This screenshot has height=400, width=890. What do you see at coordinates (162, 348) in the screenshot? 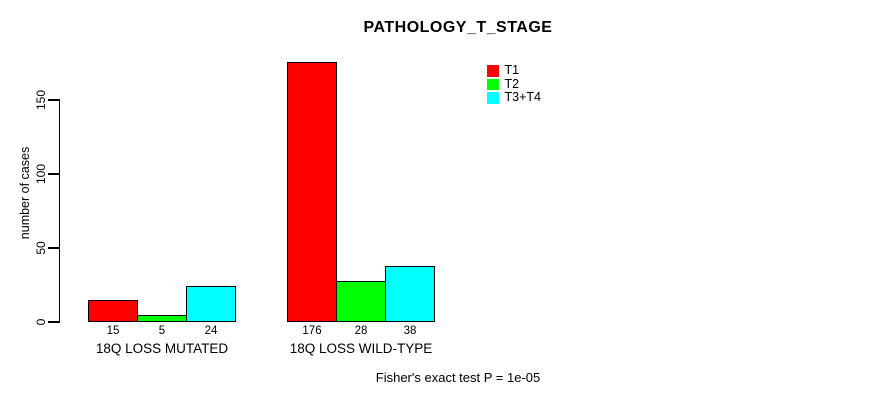
I see `group-label: 18Q LOSS MUTATED` at bounding box center [162, 348].